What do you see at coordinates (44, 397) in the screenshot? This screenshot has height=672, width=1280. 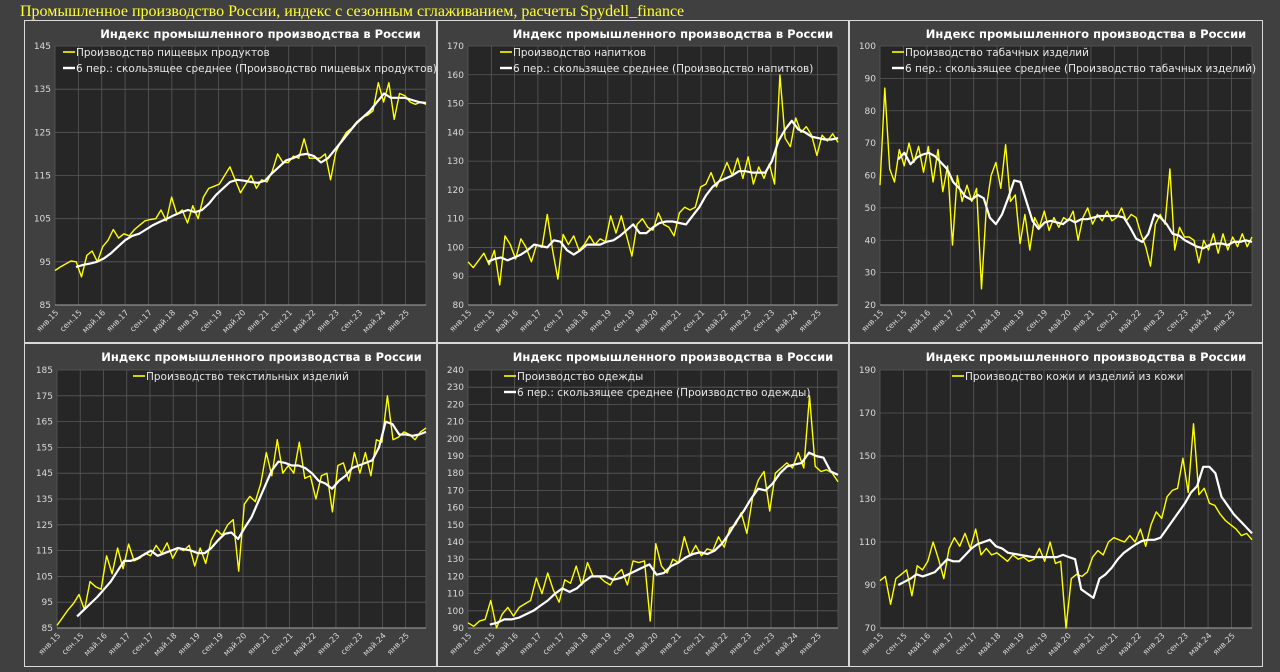 I see `y-tick-label: 175` at bounding box center [44, 397].